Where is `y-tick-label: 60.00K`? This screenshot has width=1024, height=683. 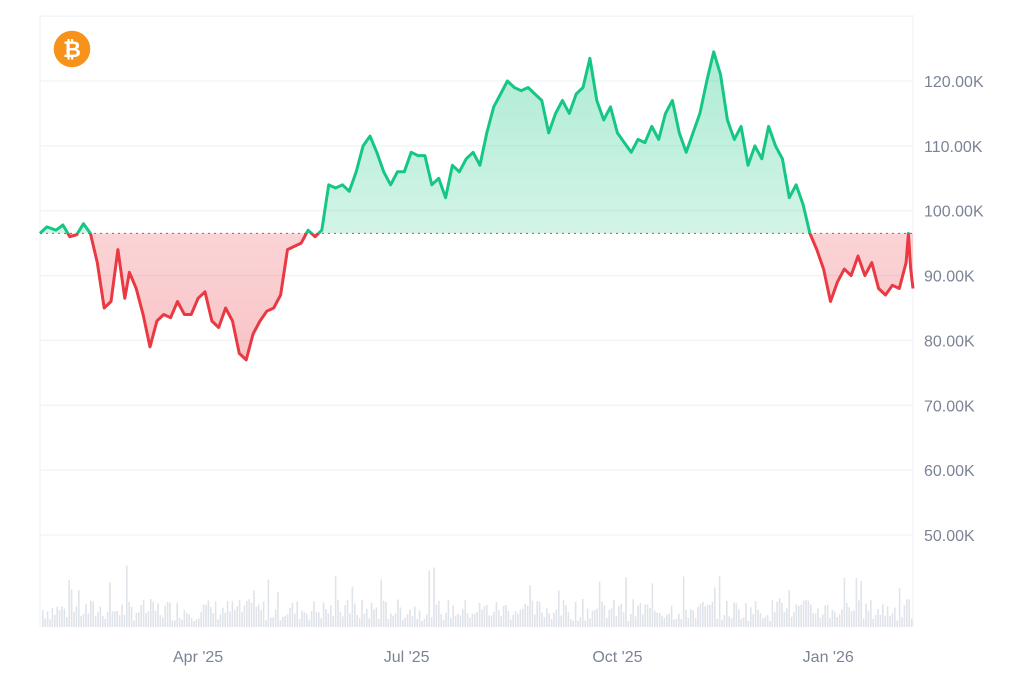 y-tick-label: 60.00K is located at coordinates (949, 471).